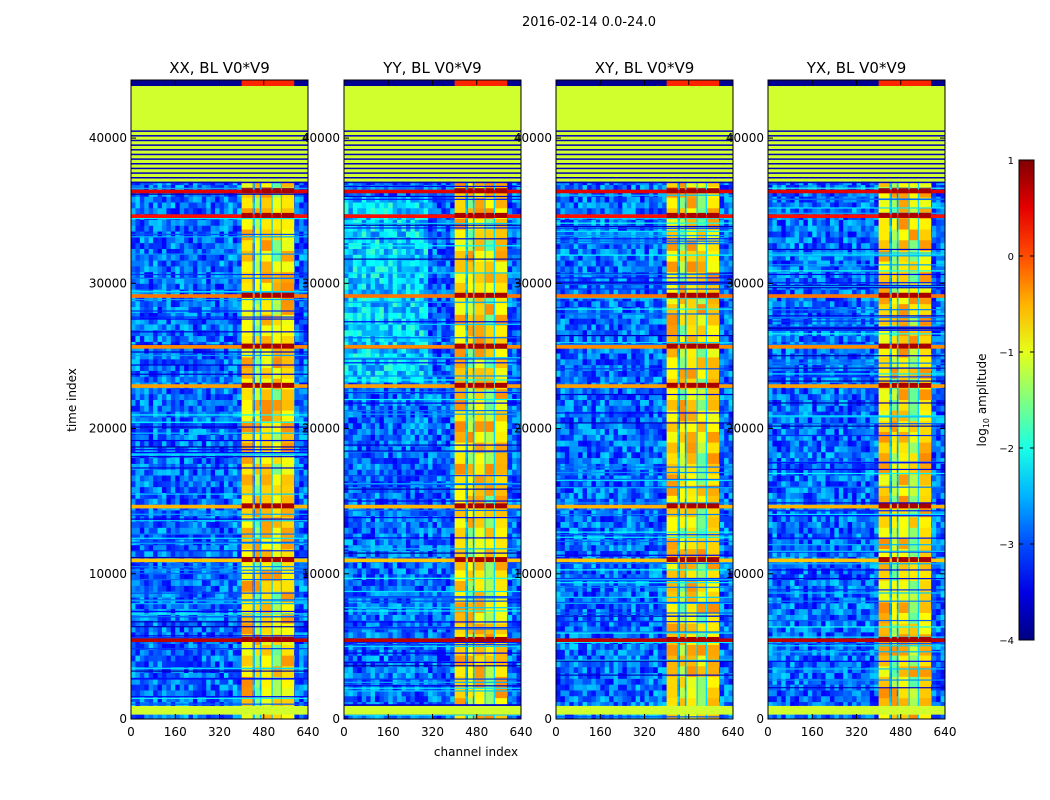 The image size is (1050, 800). What do you see at coordinates (1011, 161) in the screenshot?
I see `colorbar-tick-label: 1` at bounding box center [1011, 161].